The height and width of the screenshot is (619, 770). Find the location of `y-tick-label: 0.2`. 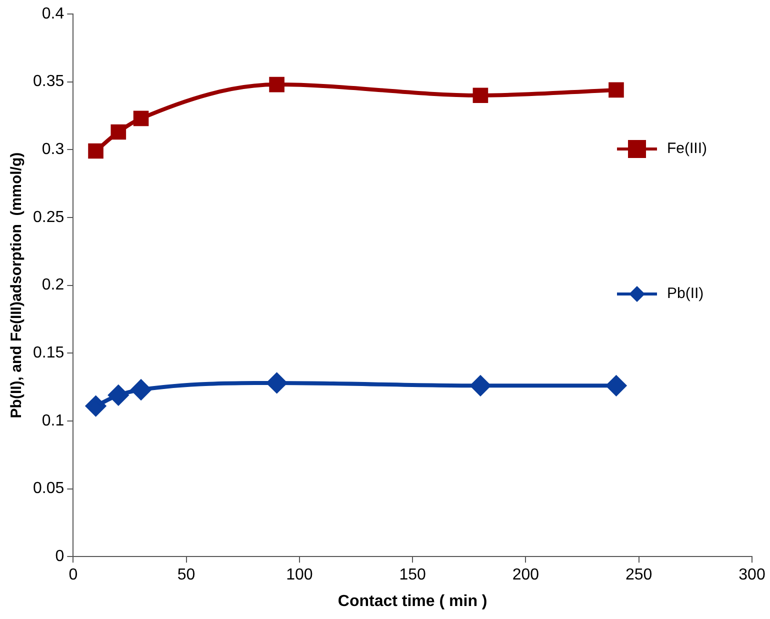

y-tick-label: 0.2 is located at coordinates (53, 285).